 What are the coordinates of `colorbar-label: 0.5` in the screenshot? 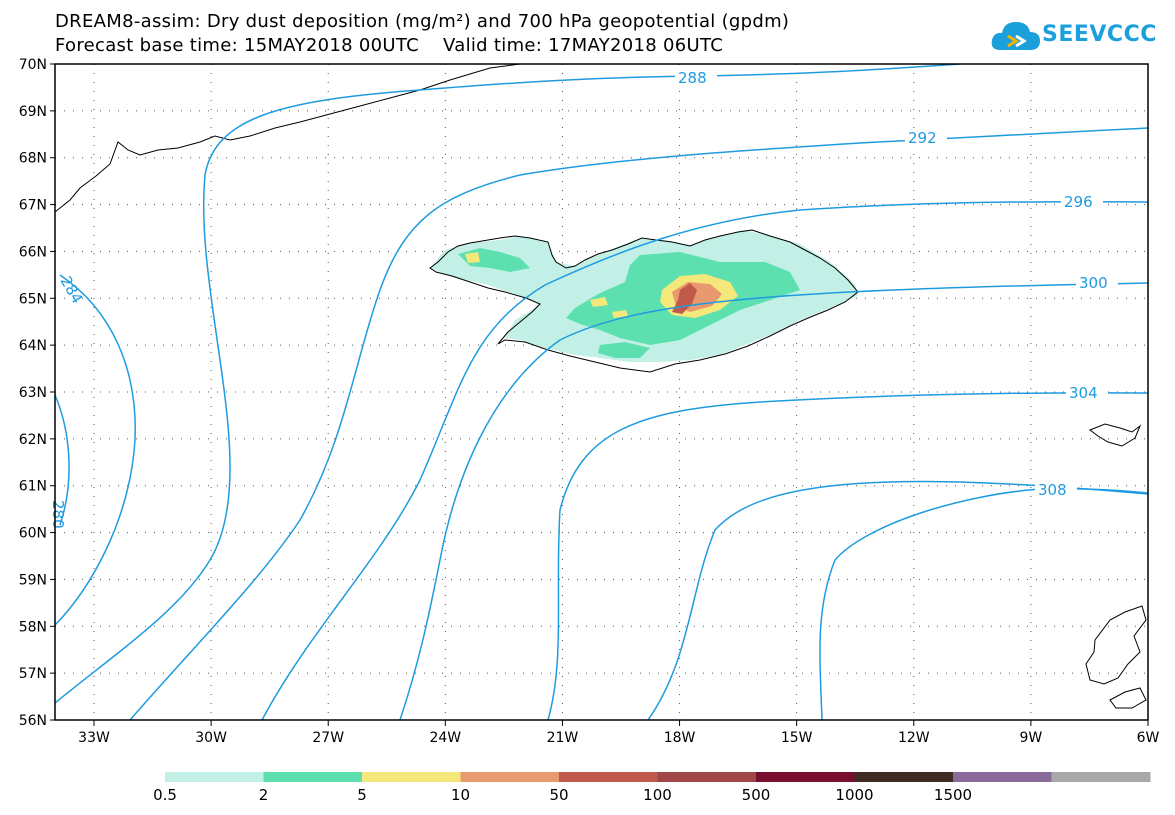 It's located at (165, 795).